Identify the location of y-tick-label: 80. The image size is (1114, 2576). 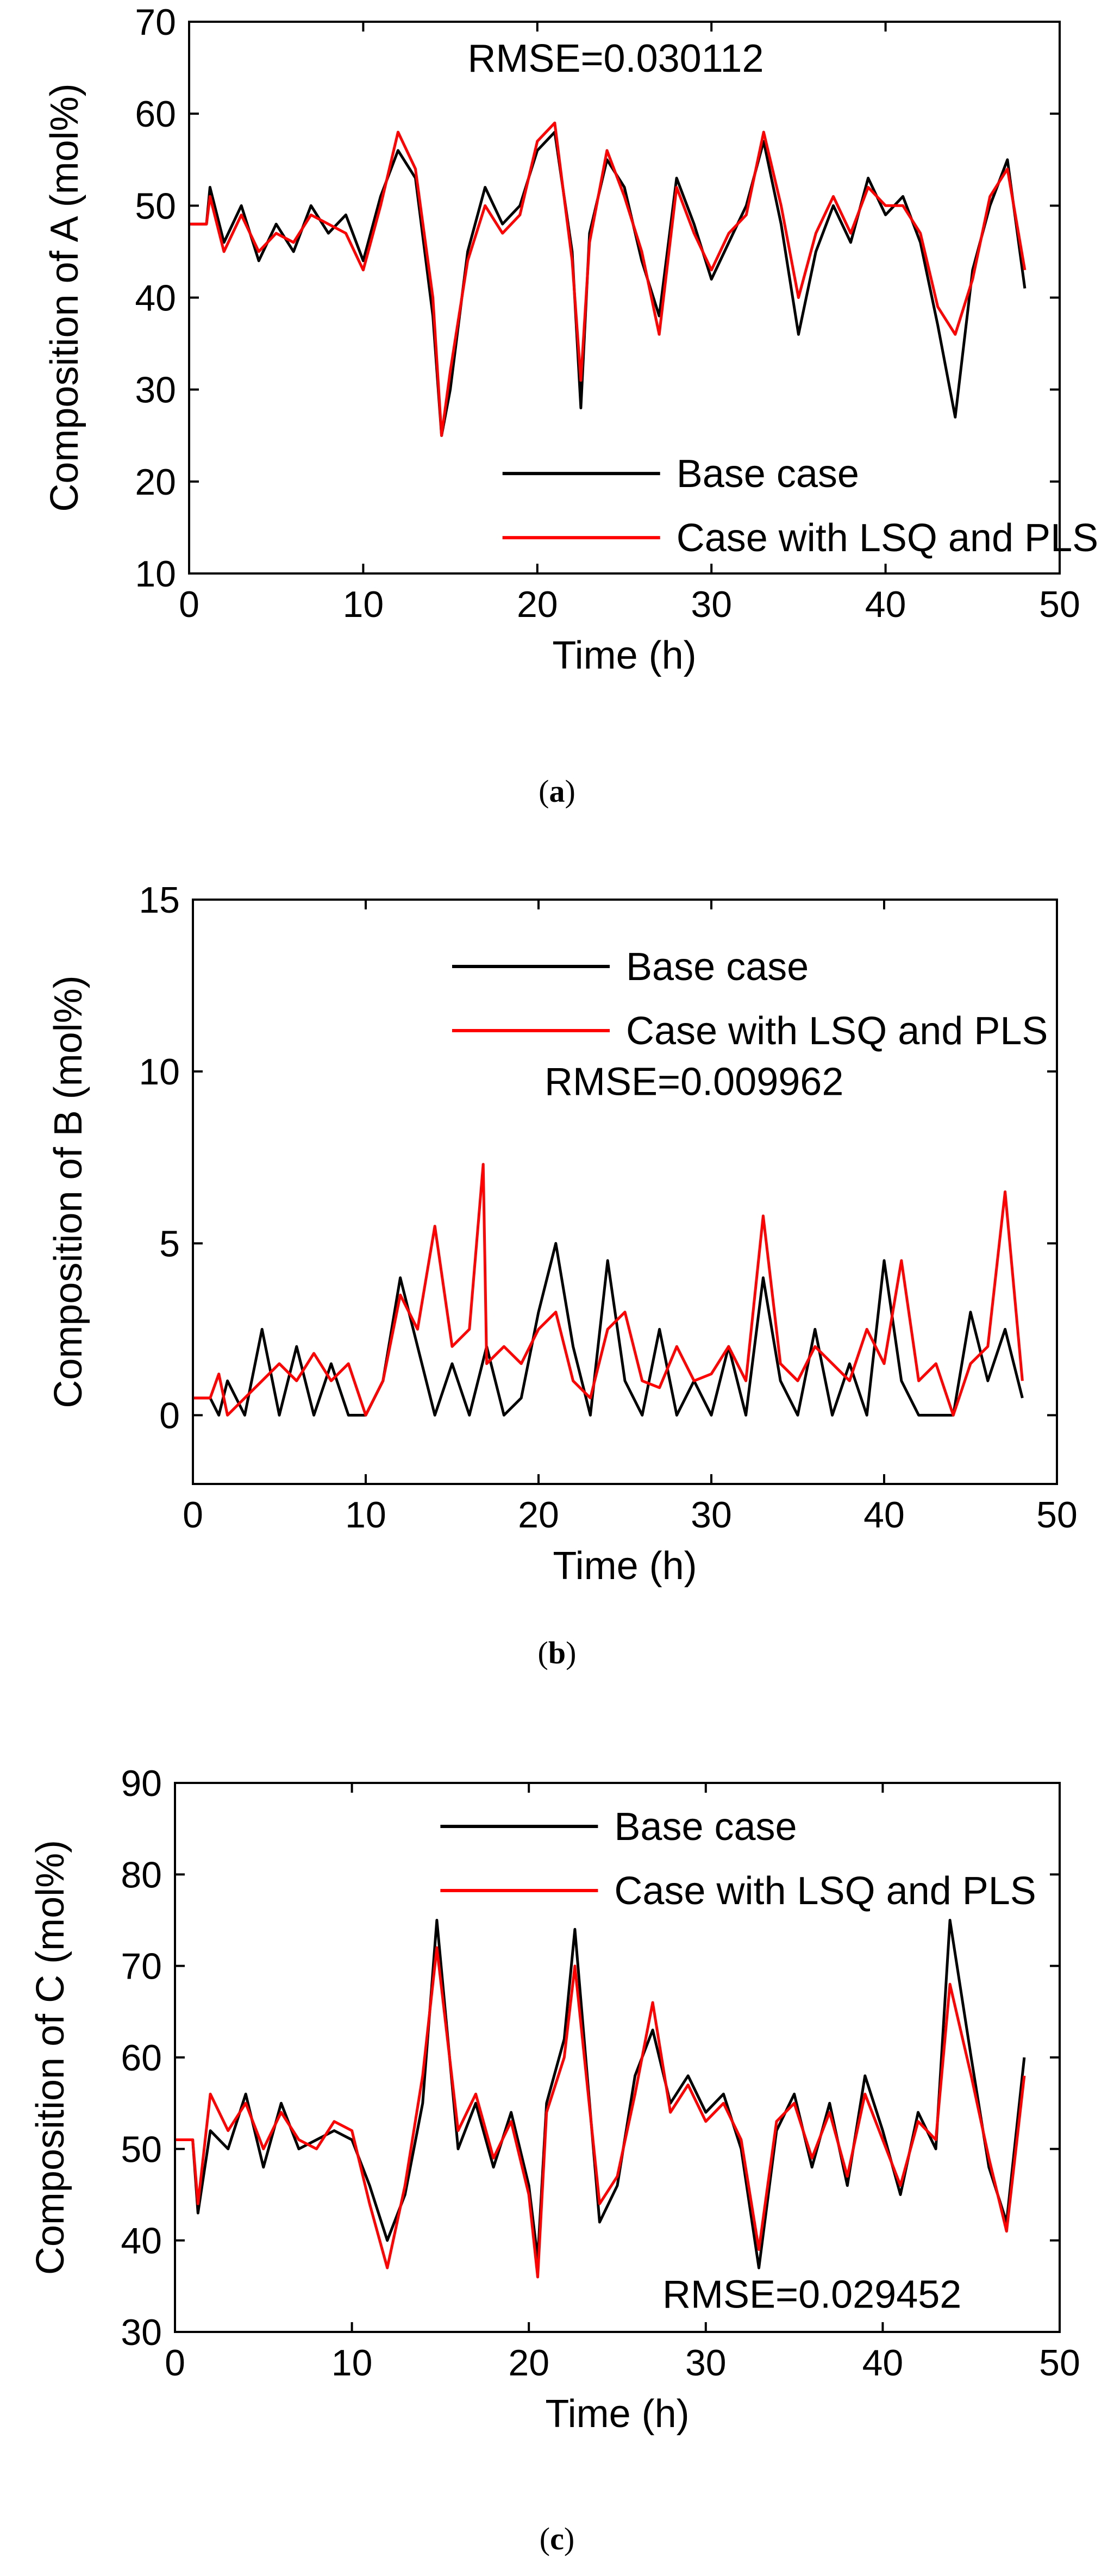
(141, 1875).